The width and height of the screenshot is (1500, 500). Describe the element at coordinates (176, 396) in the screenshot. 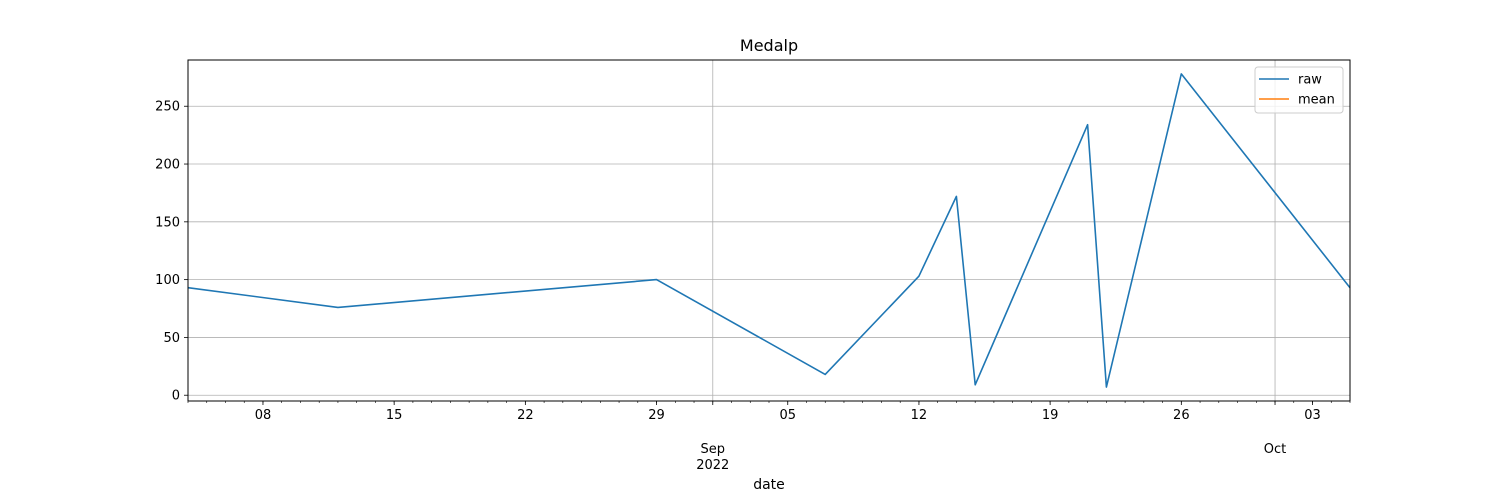

I see `y-tick-label: 0` at that location.